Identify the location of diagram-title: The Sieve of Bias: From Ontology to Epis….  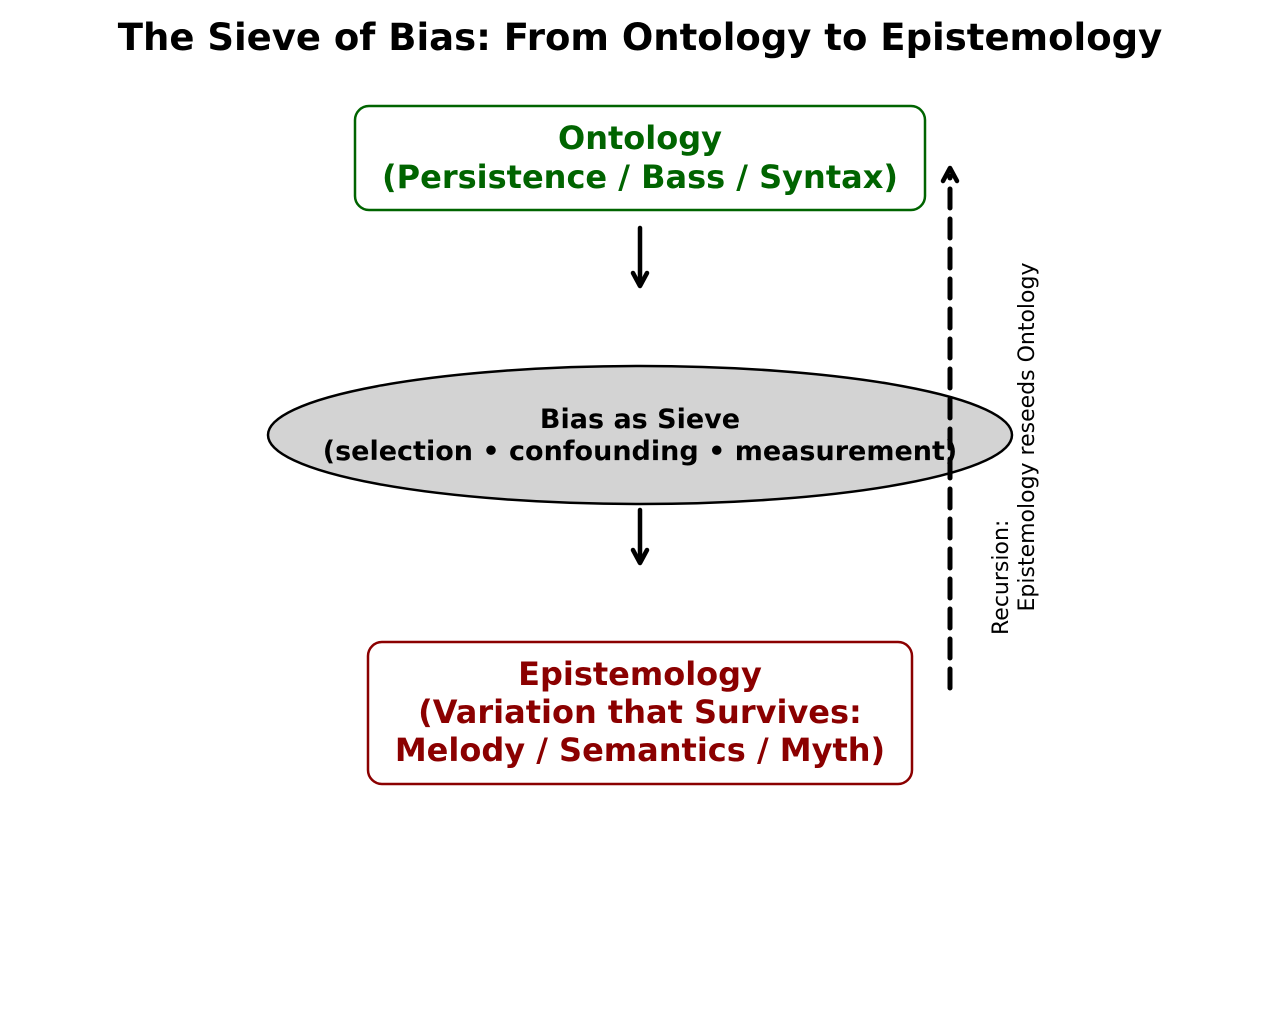
(640, 37).